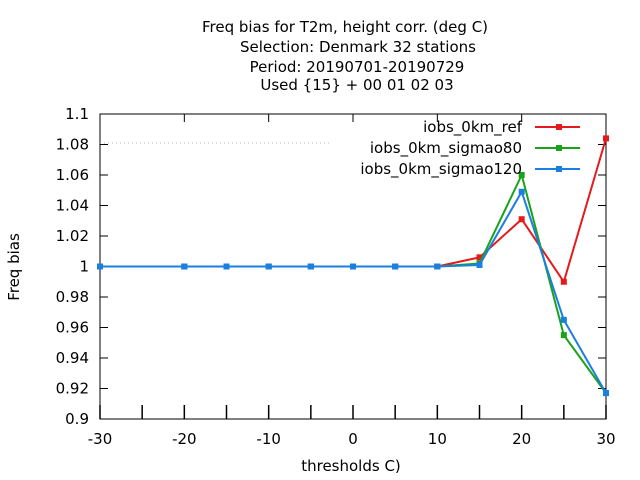 This screenshot has width=640, height=480. What do you see at coordinates (100, 439) in the screenshot?
I see `x-tick-label: -30` at bounding box center [100, 439].